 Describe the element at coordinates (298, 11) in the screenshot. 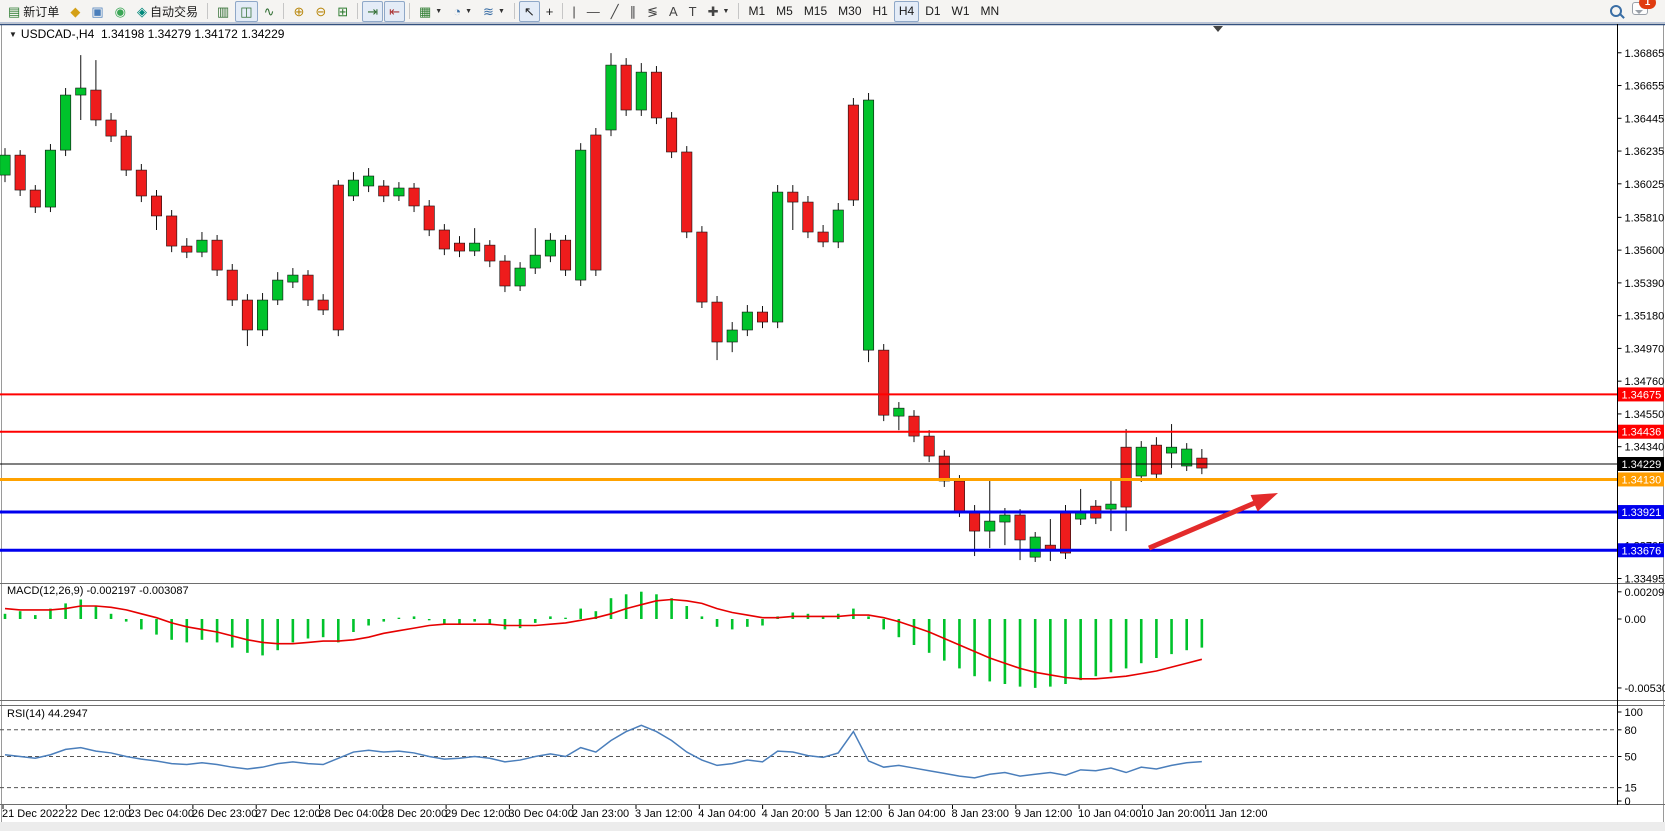

I see `zoom-in-button: ⊕` at that location.